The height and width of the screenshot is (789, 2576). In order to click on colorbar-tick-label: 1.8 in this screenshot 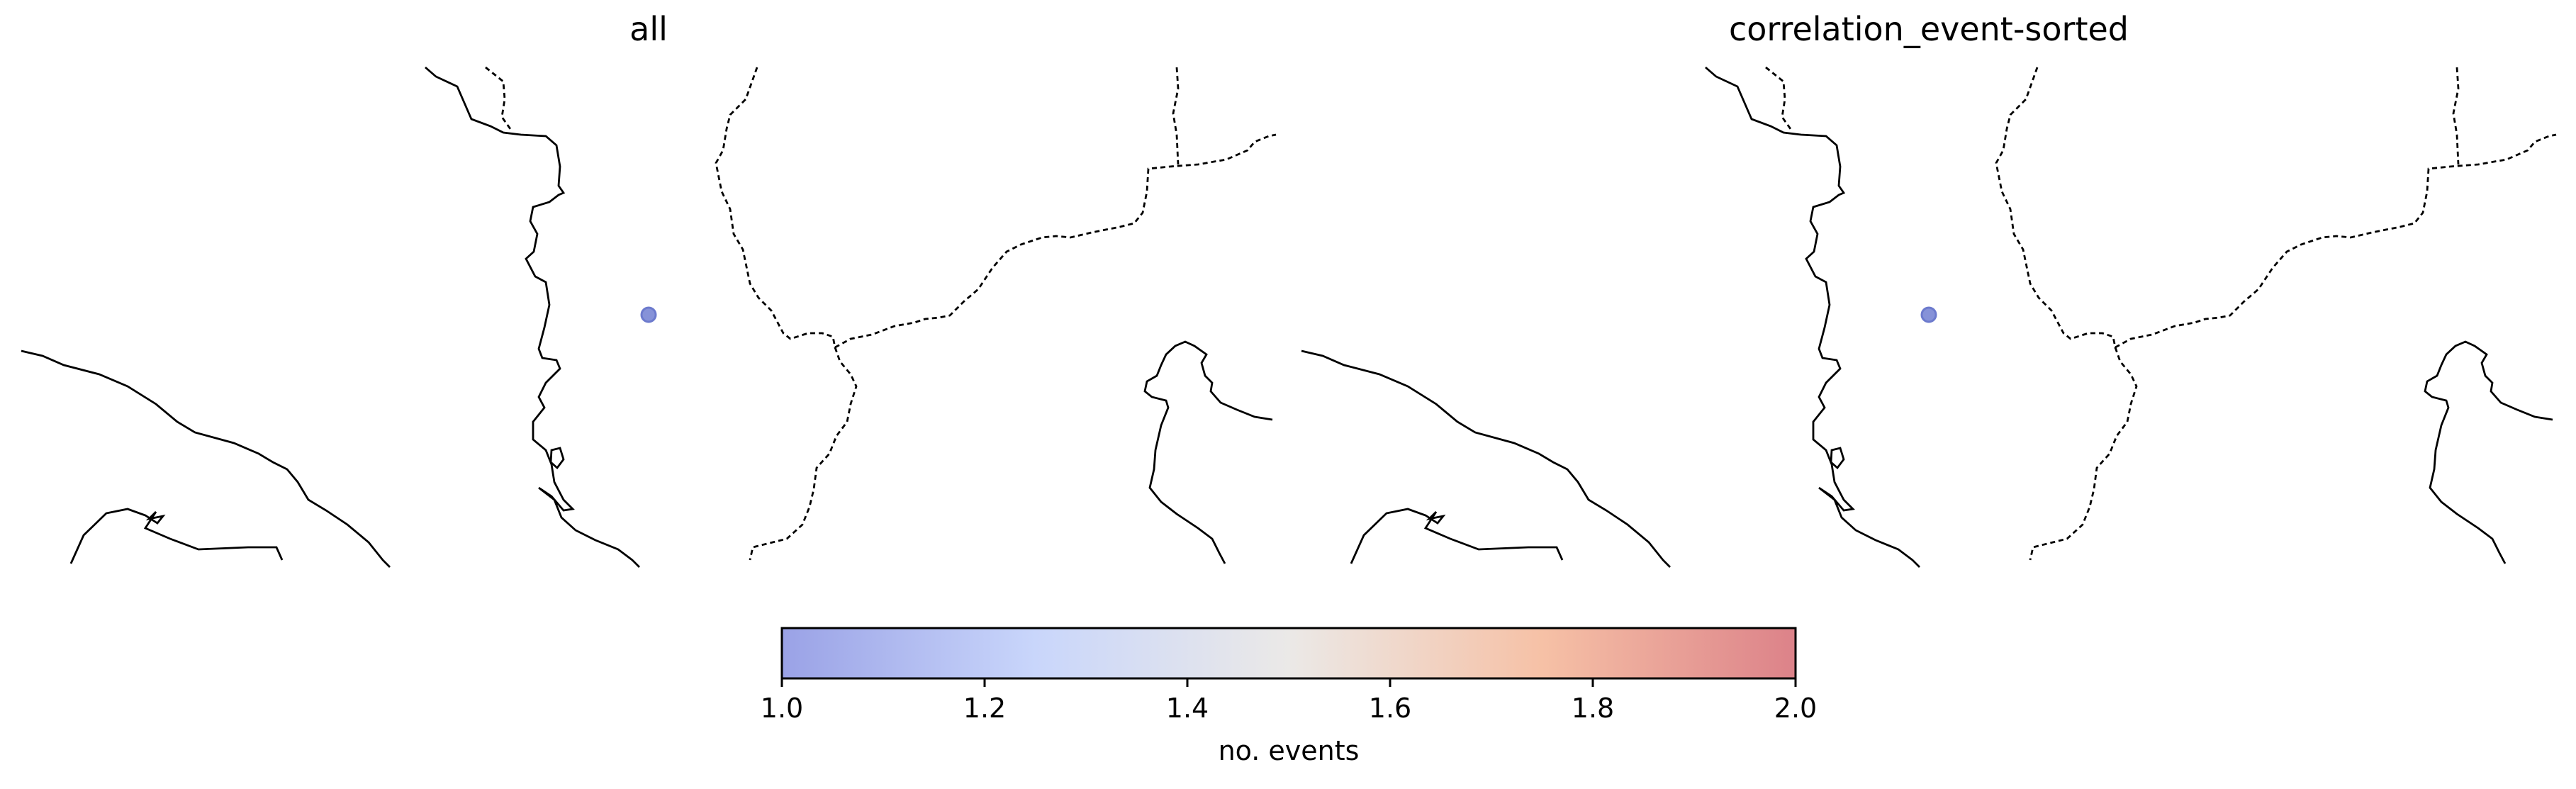, I will do `click(1593, 708)`.